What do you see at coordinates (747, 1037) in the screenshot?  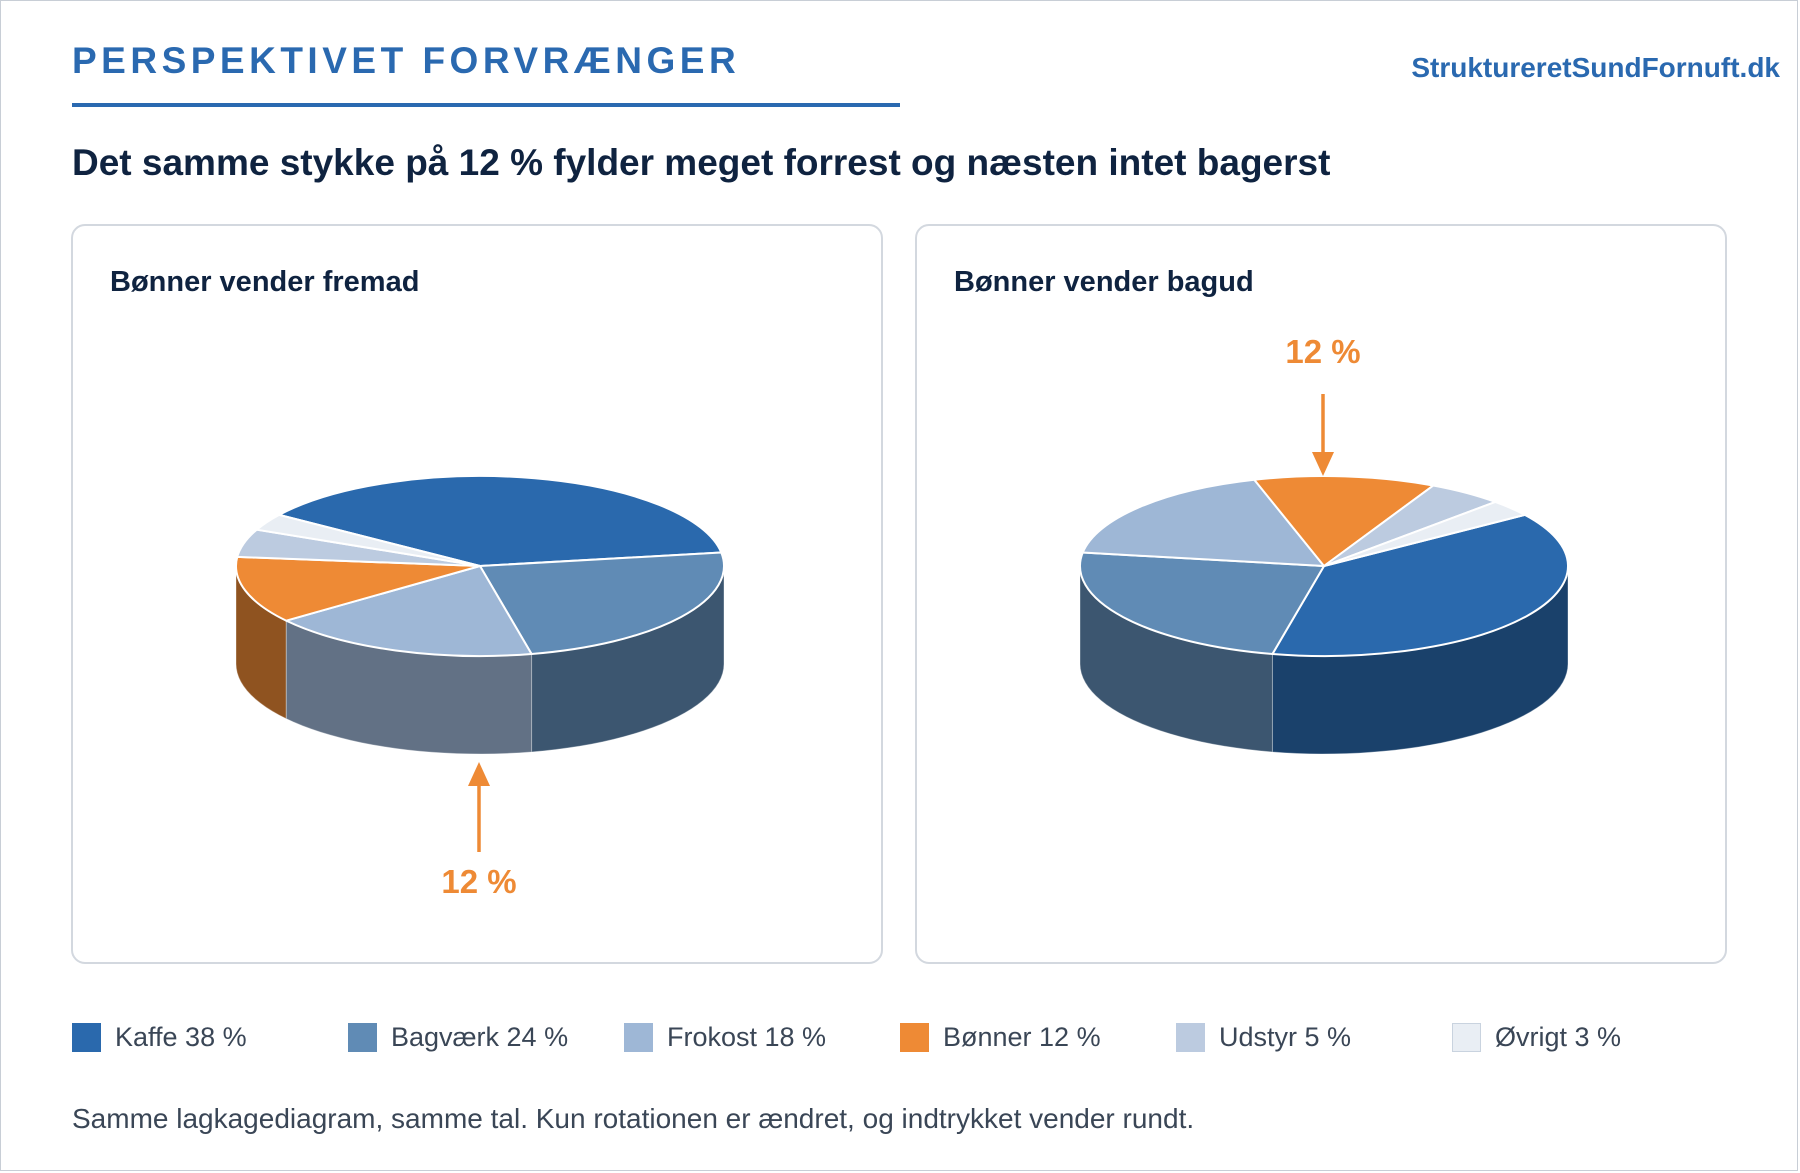 I see `legend-label: Frokost 18 %` at bounding box center [747, 1037].